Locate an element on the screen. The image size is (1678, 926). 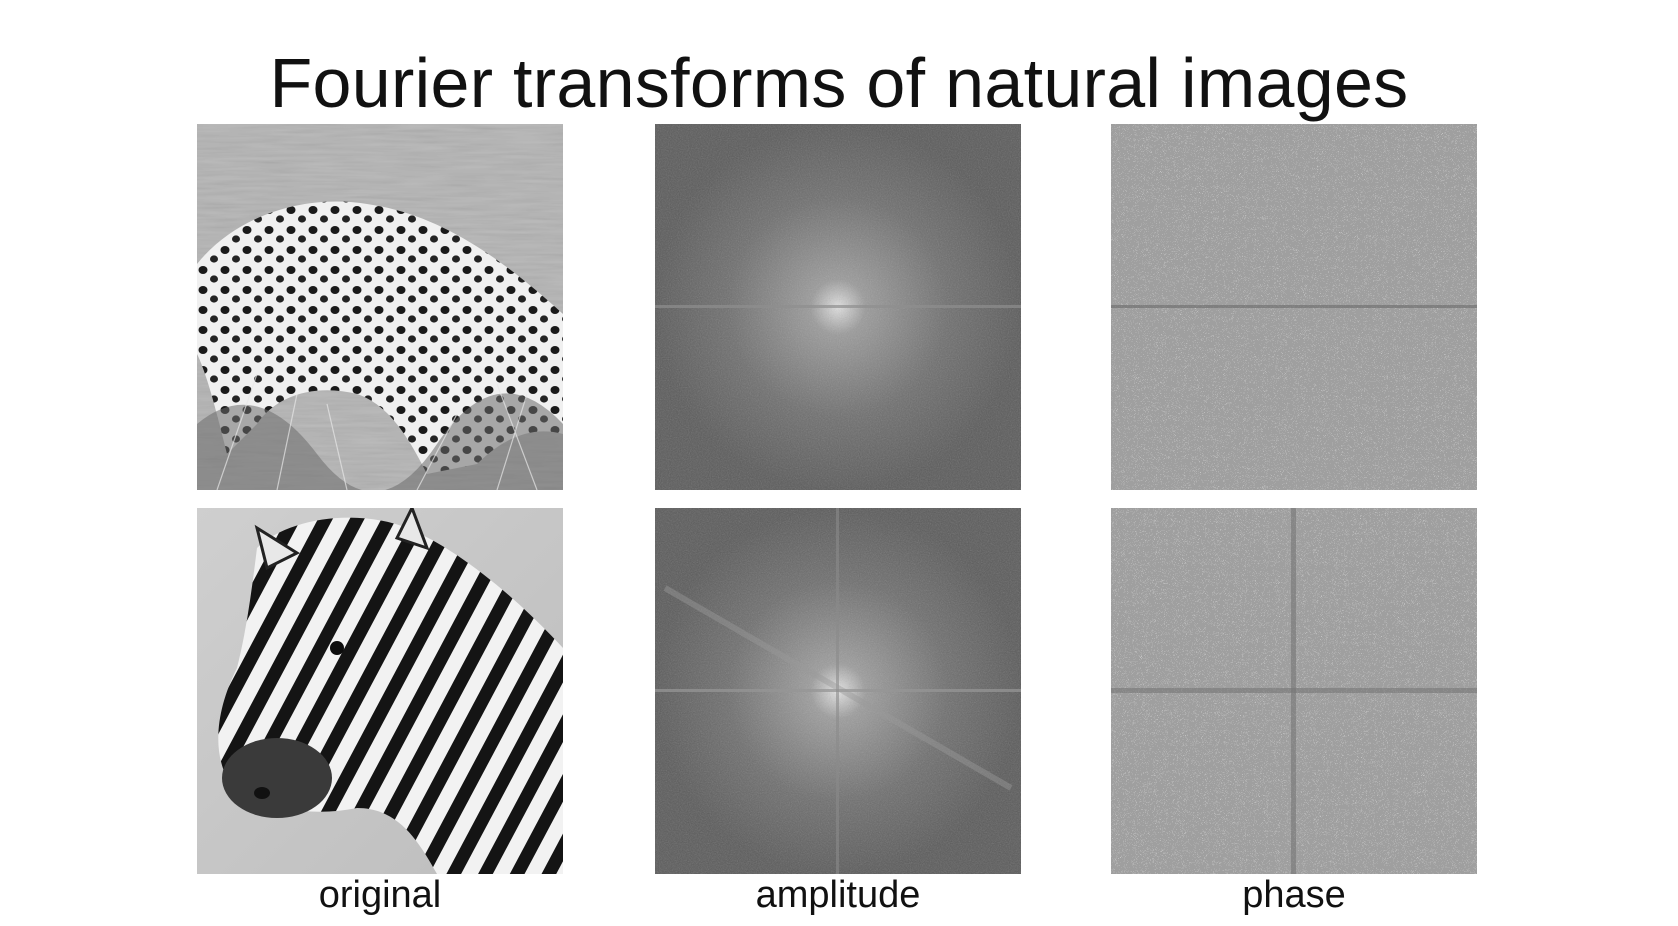
zebra-phase-spectrum is located at coordinates (1294, 691).